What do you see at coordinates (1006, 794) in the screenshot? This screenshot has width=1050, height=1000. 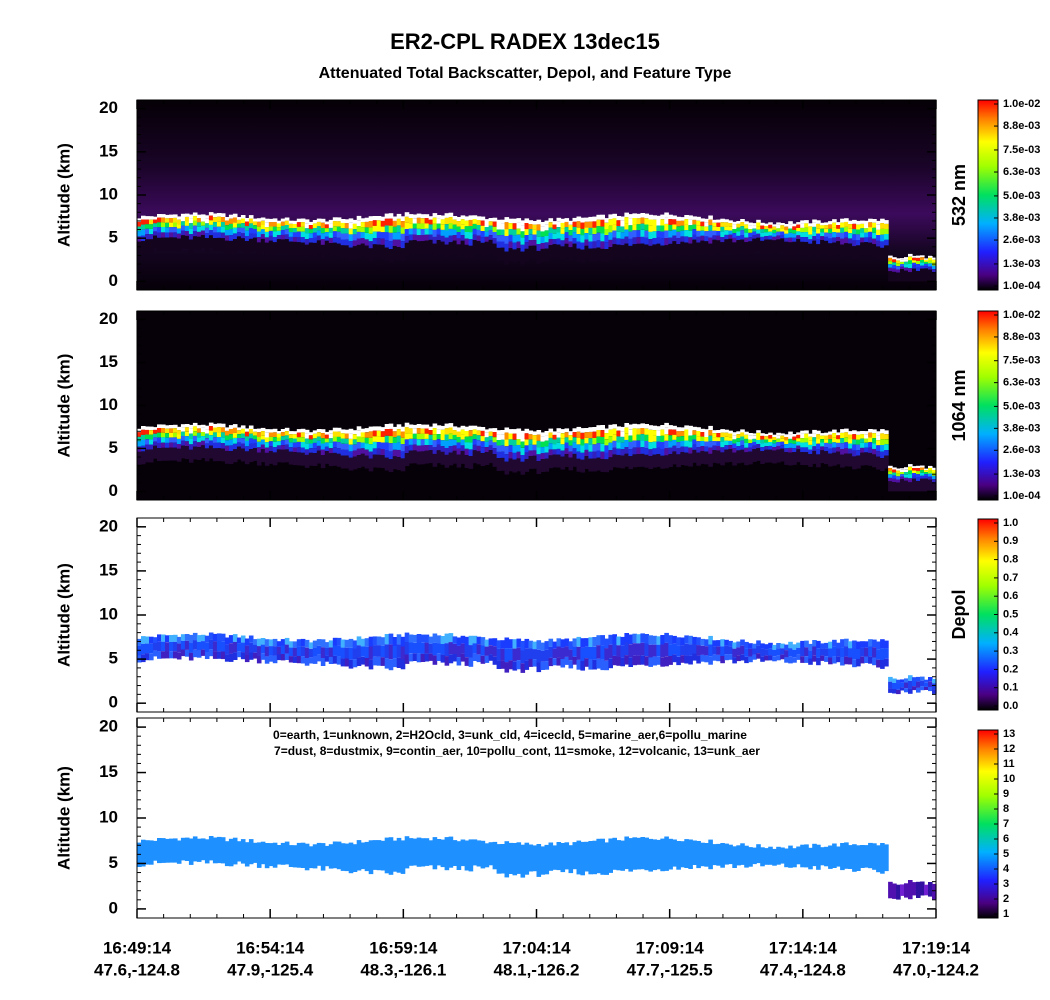 I see `colorbar-tick-label: 9` at bounding box center [1006, 794].